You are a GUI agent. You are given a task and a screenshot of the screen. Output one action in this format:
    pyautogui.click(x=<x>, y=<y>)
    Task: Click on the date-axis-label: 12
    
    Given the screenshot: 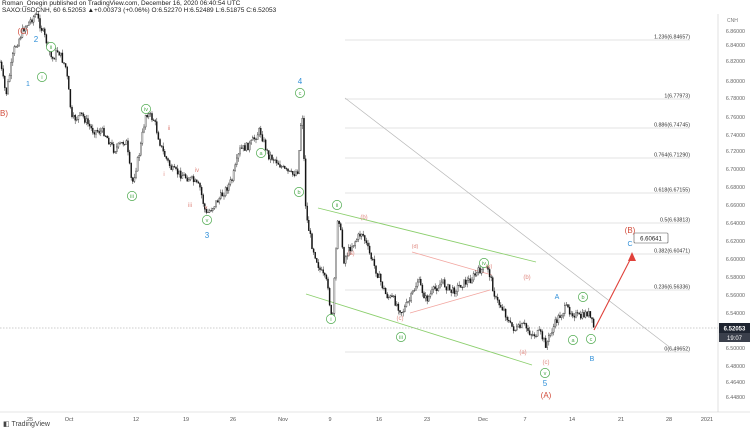 What is the action you would take?
    pyautogui.click(x=136, y=420)
    